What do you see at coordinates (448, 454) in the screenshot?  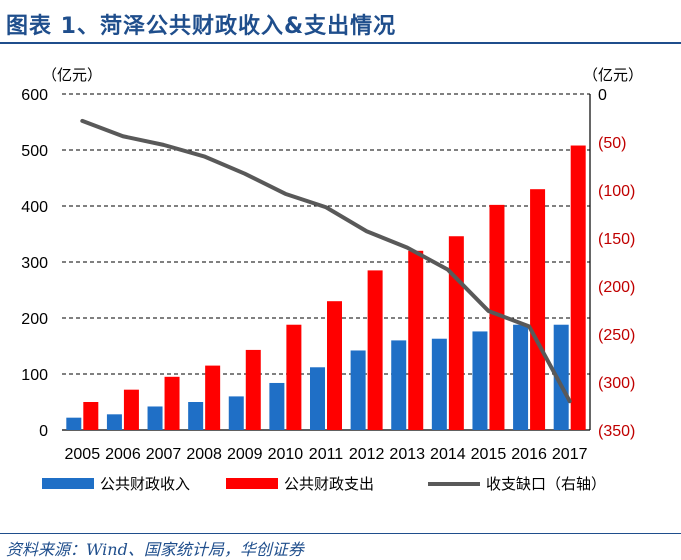 I see `x-tick-label: 2014` at bounding box center [448, 454].